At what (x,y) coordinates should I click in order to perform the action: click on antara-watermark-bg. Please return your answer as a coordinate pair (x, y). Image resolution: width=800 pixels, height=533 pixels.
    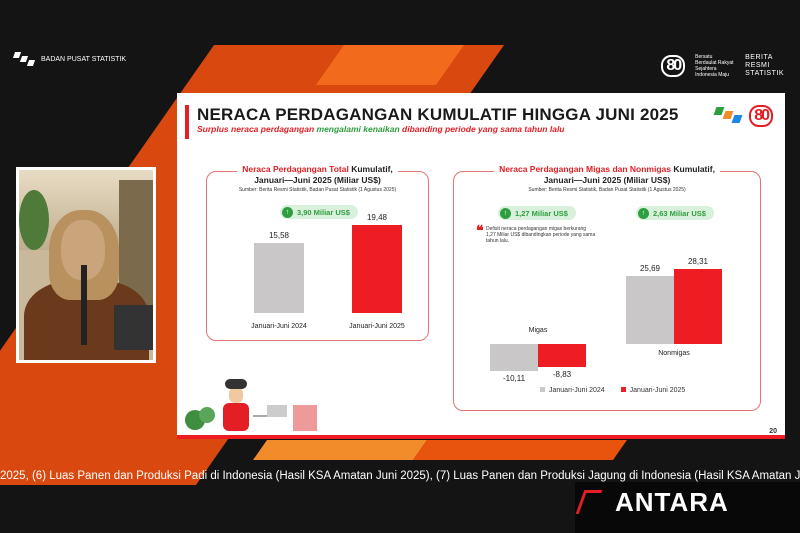
    Looking at the image, I should click on (687, 507).